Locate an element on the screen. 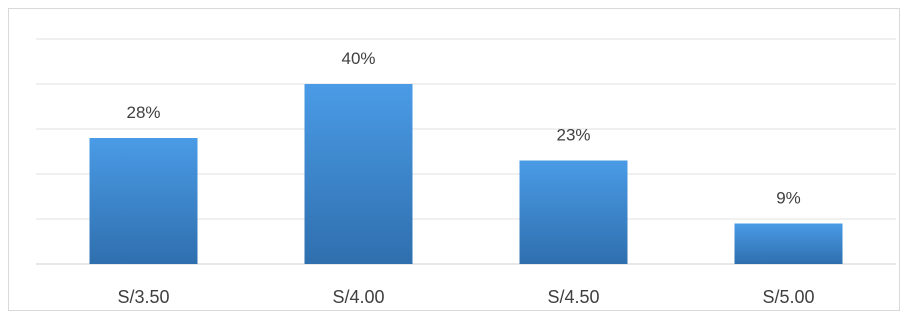 Image resolution: width=911 pixels, height=320 pixels. data-label-3: 9% is located at coordinates (788, 198).